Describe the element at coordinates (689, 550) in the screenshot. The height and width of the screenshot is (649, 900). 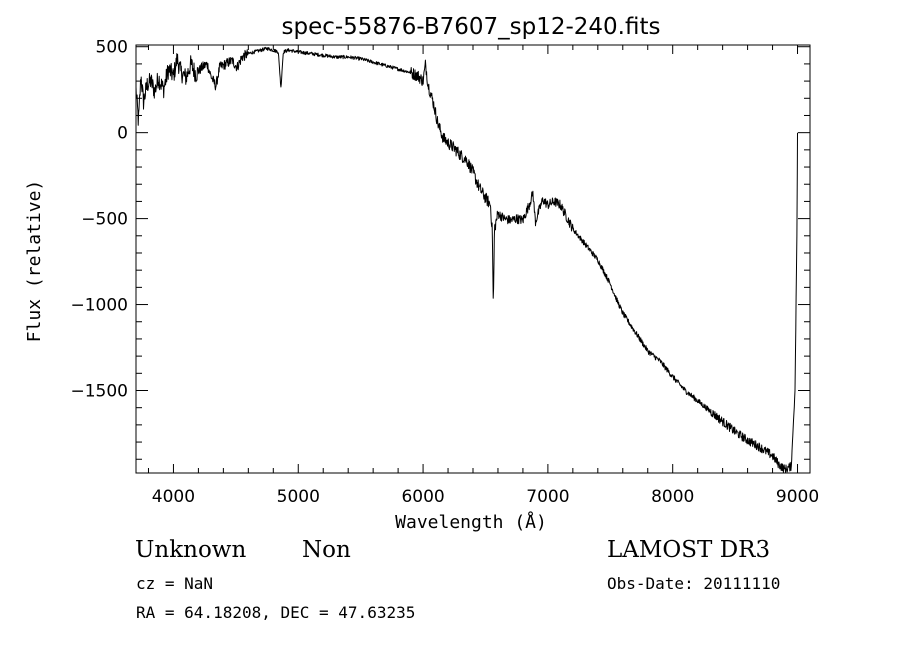
I see `survey-name: LAMOST DR3` at that location.